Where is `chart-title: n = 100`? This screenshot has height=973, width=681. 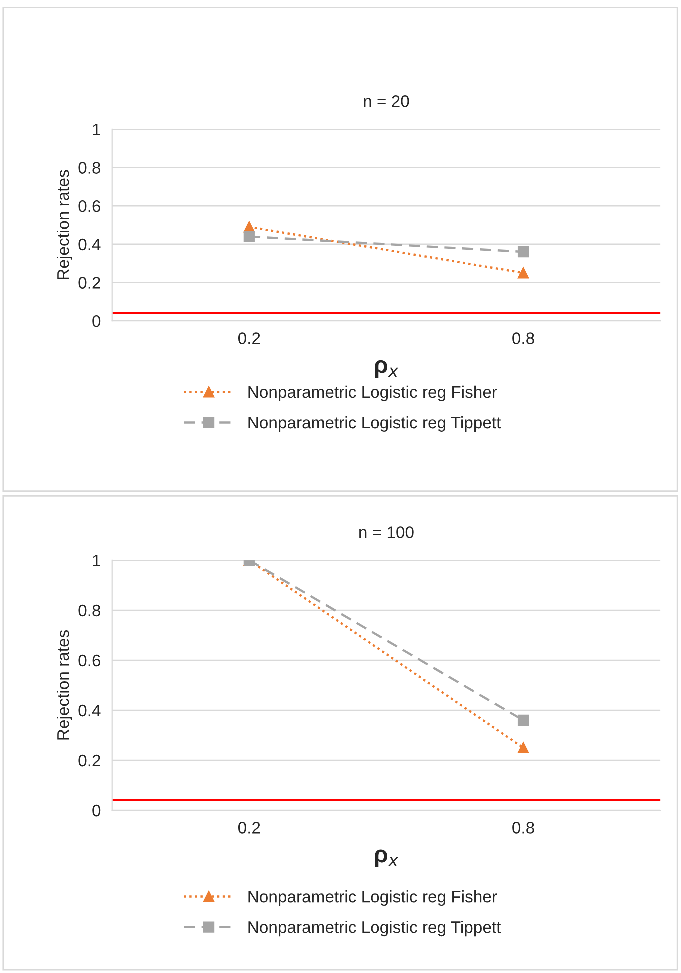
chart-title: n = 100 is located at coordinates (387, 532).